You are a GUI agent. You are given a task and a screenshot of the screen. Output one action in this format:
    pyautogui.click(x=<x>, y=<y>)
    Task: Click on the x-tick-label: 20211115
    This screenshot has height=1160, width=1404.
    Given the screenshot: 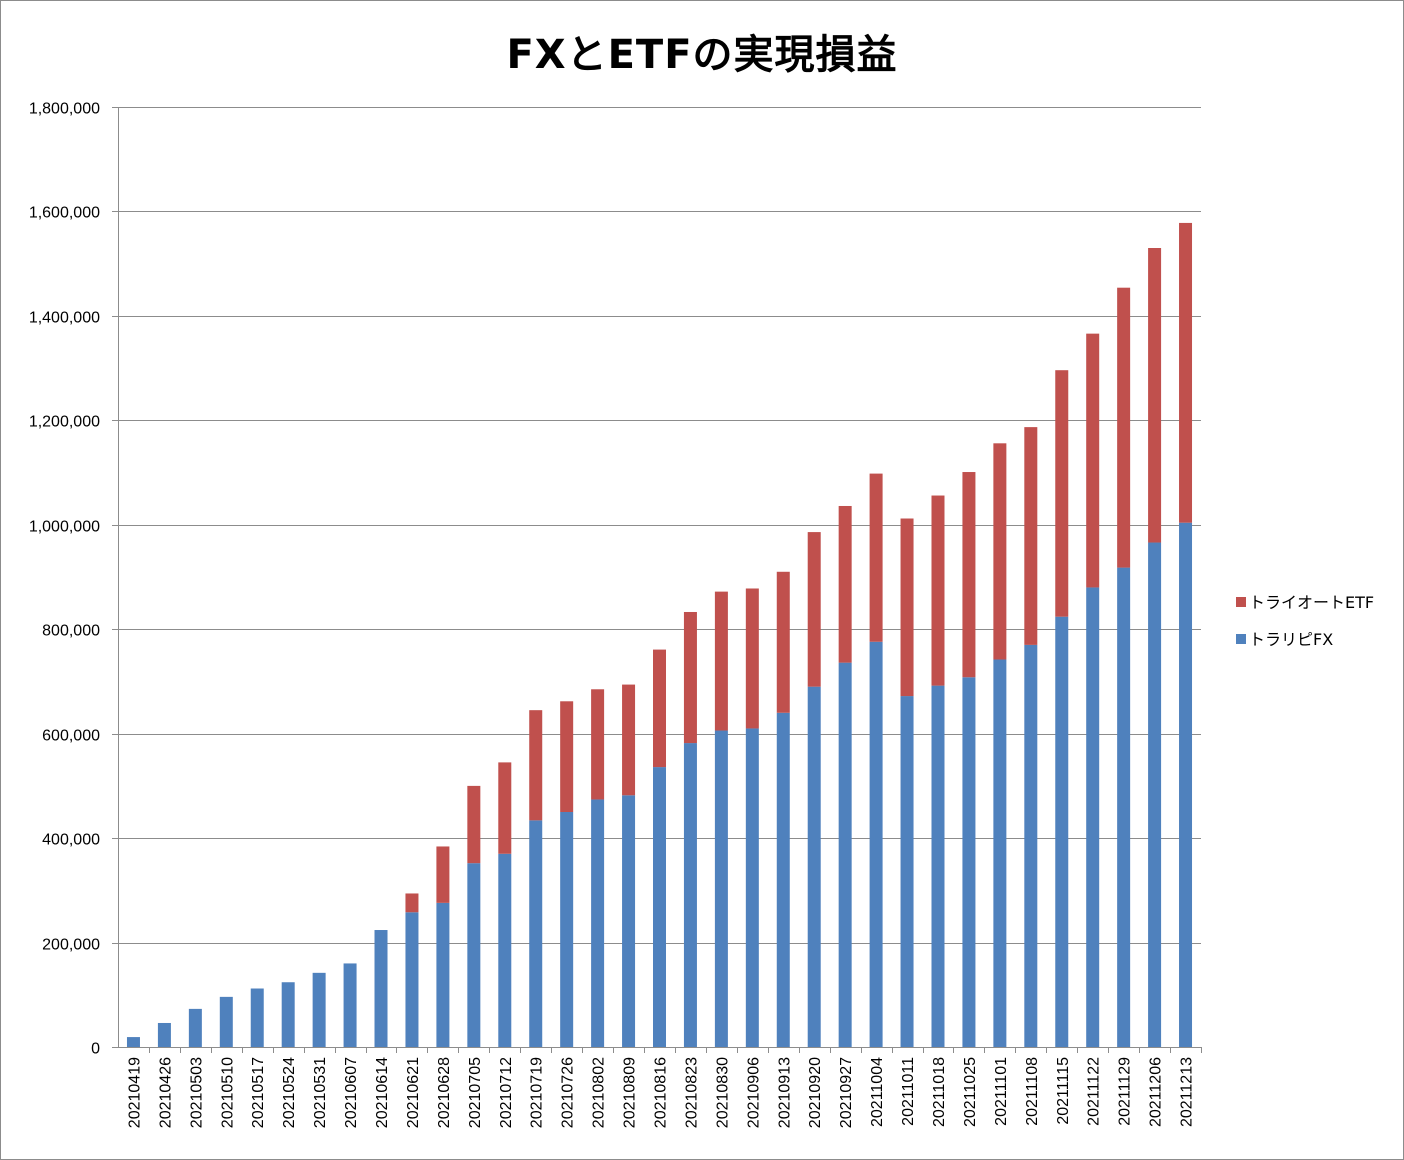 What is the action you would take?
    pyautogui.click(x=1063, y=1091)
    